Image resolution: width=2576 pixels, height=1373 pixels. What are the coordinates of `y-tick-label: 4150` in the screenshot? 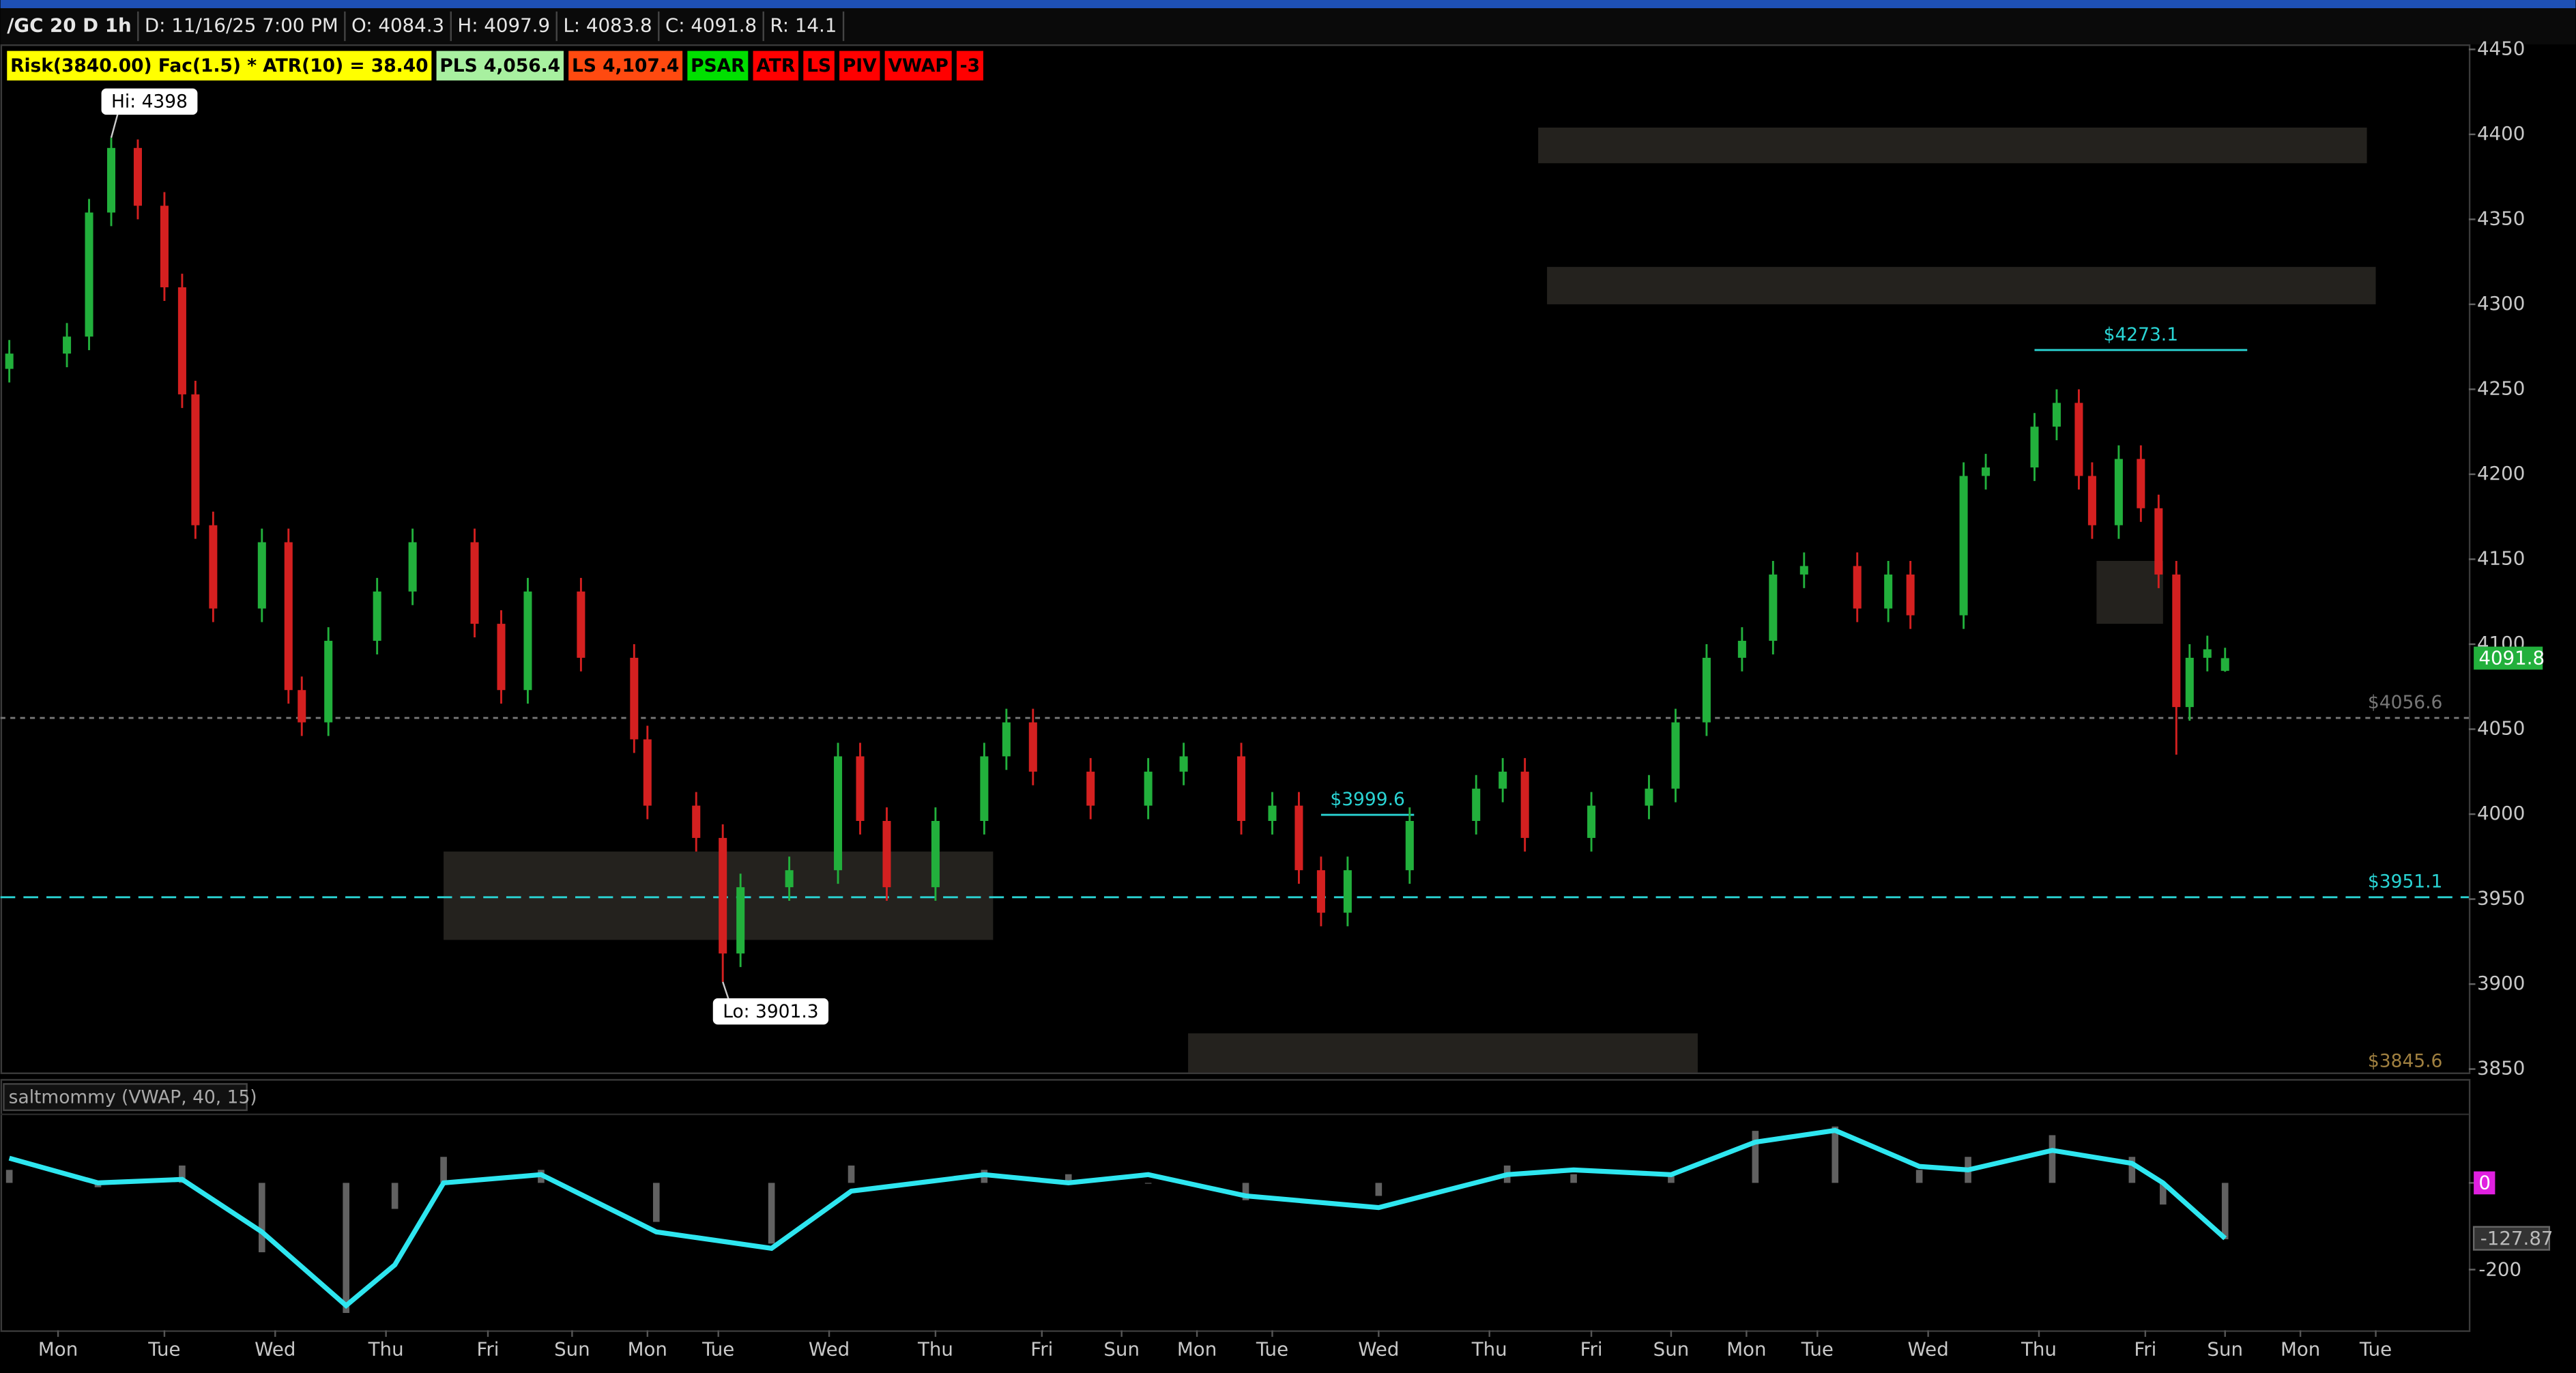 It's located at (2501, 558).